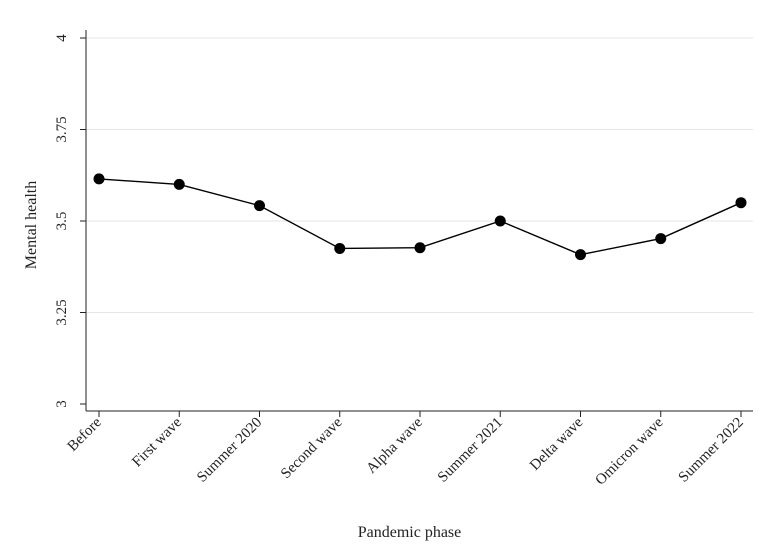 The image size is (761, 545). I want to click on x-tick-label: Summer 2022, so click(711, 450).